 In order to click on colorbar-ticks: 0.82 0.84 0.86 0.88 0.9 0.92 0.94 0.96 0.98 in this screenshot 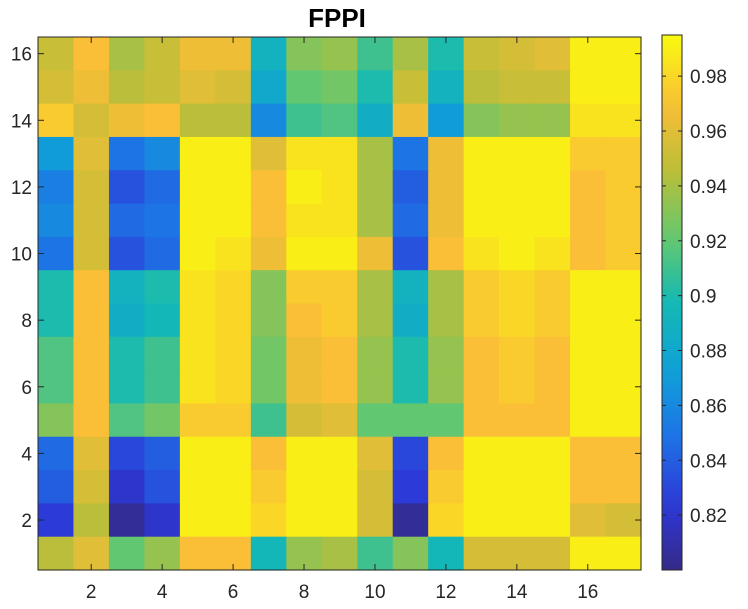, I will do `click(694, 297)`.